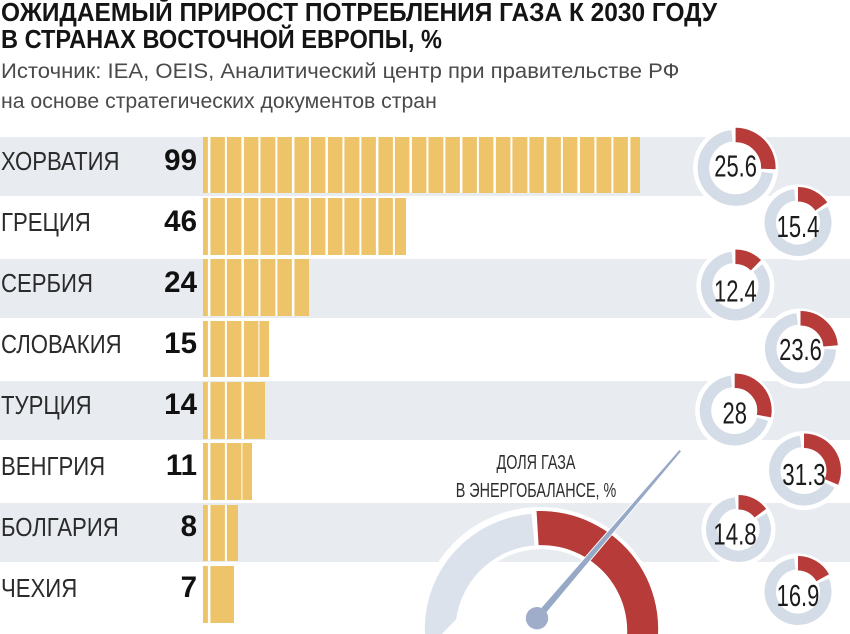  What do you see at coordinates (803, 474) in the screenshot?
I see `svg-text: 31.3` at bounding box center [803, 474].